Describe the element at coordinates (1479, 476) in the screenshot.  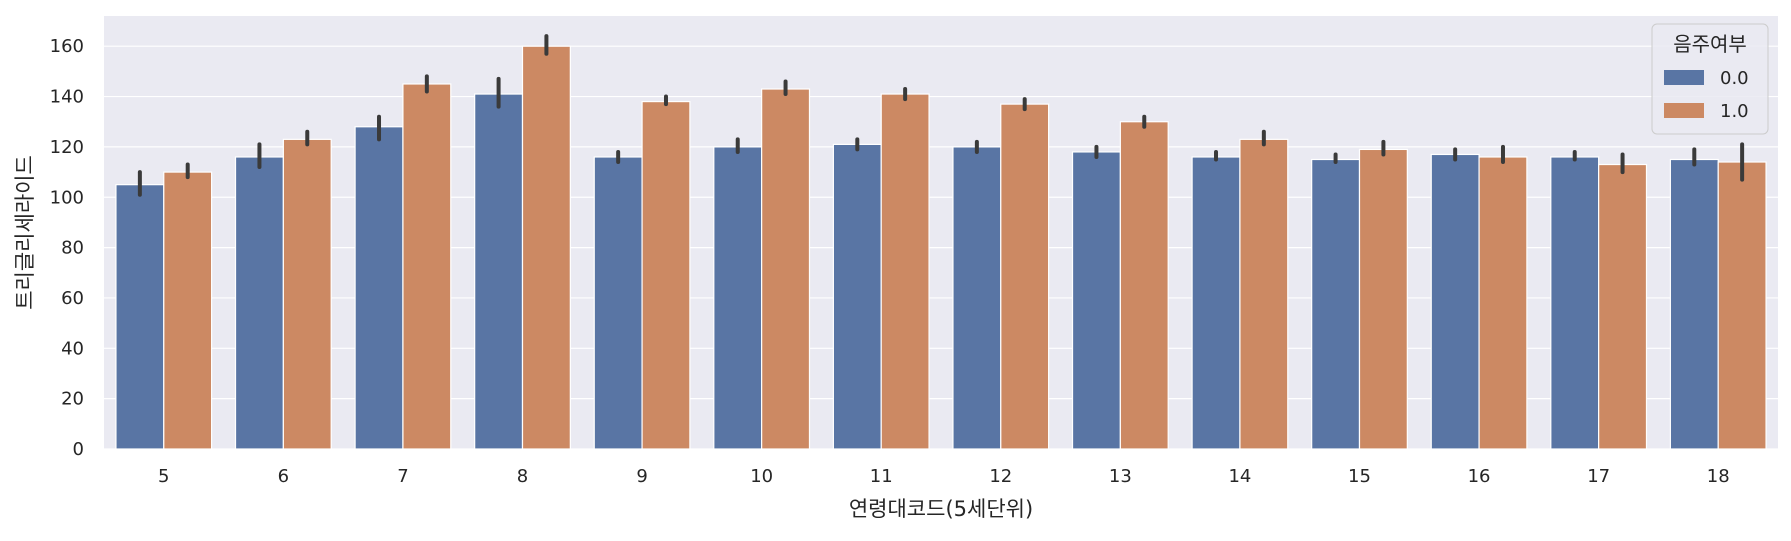
I see `x-tick-label: 16` at that location.